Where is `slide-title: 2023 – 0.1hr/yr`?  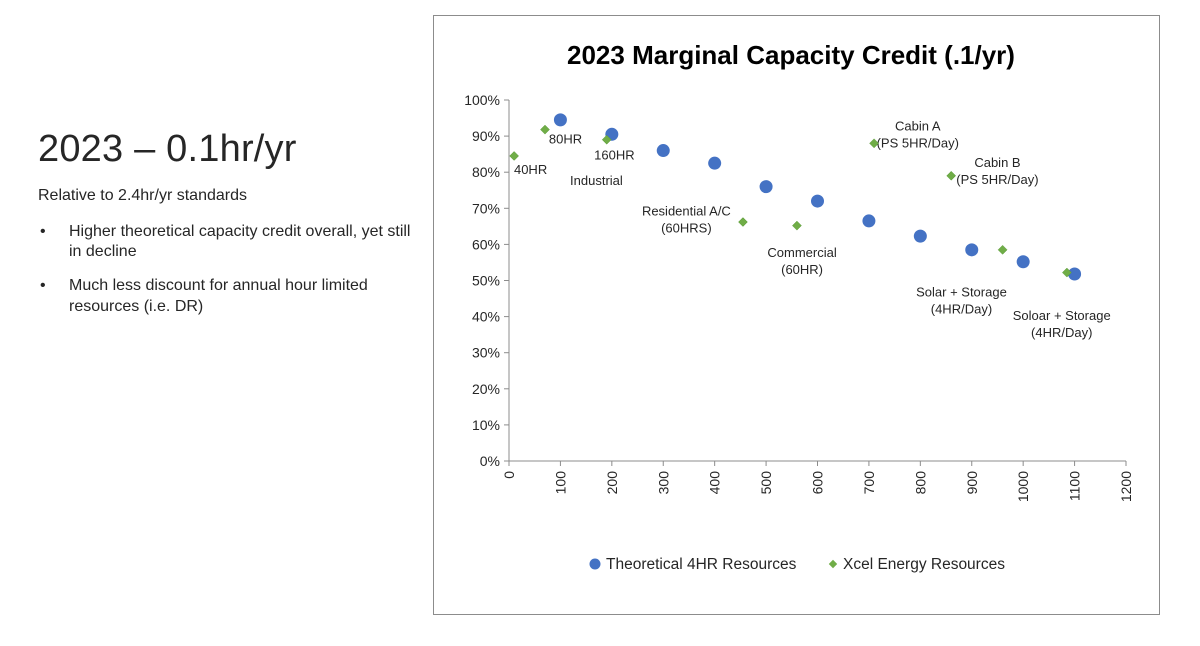
slide-title: 2023 – 0.1hr/yr is located at coordinates (167, 149).